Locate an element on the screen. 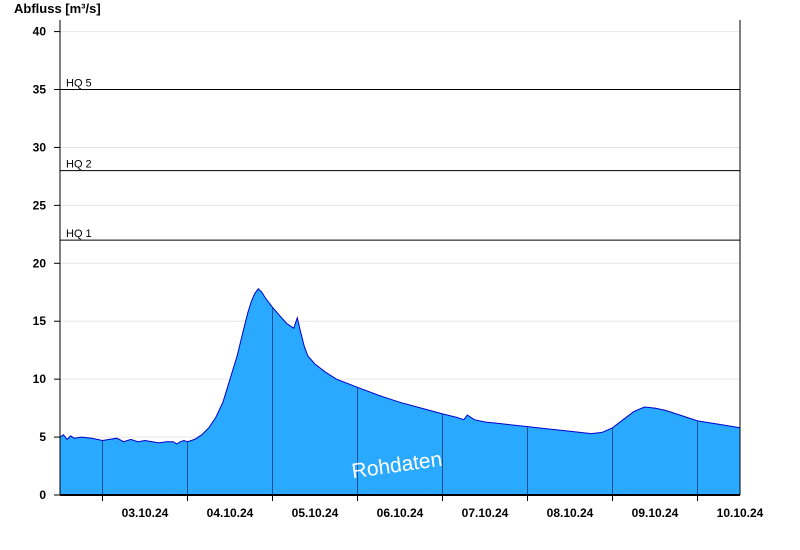  threshold-label: HQ 1 is located at coordinates (79, 234).